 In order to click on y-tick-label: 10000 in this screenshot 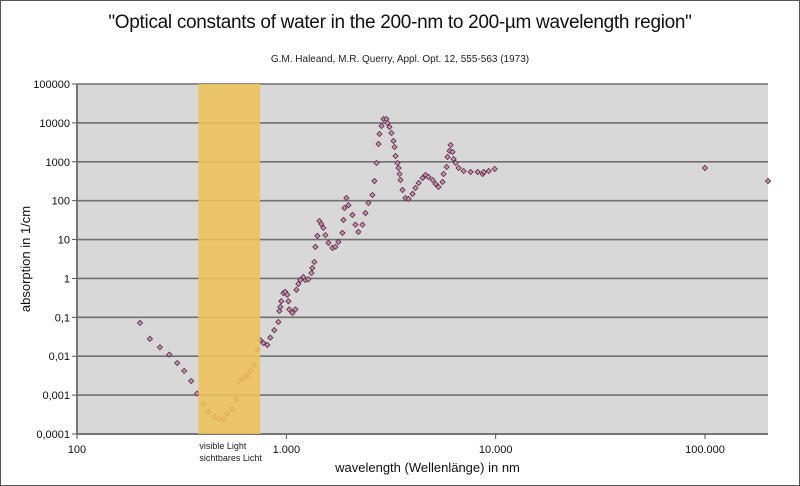, I will do `click(54, 124)`.